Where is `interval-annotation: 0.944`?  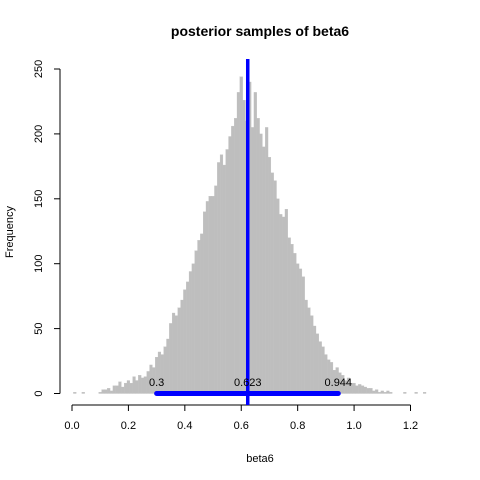
interval-annotation: 0.944 is located at coordinates (339, 383).